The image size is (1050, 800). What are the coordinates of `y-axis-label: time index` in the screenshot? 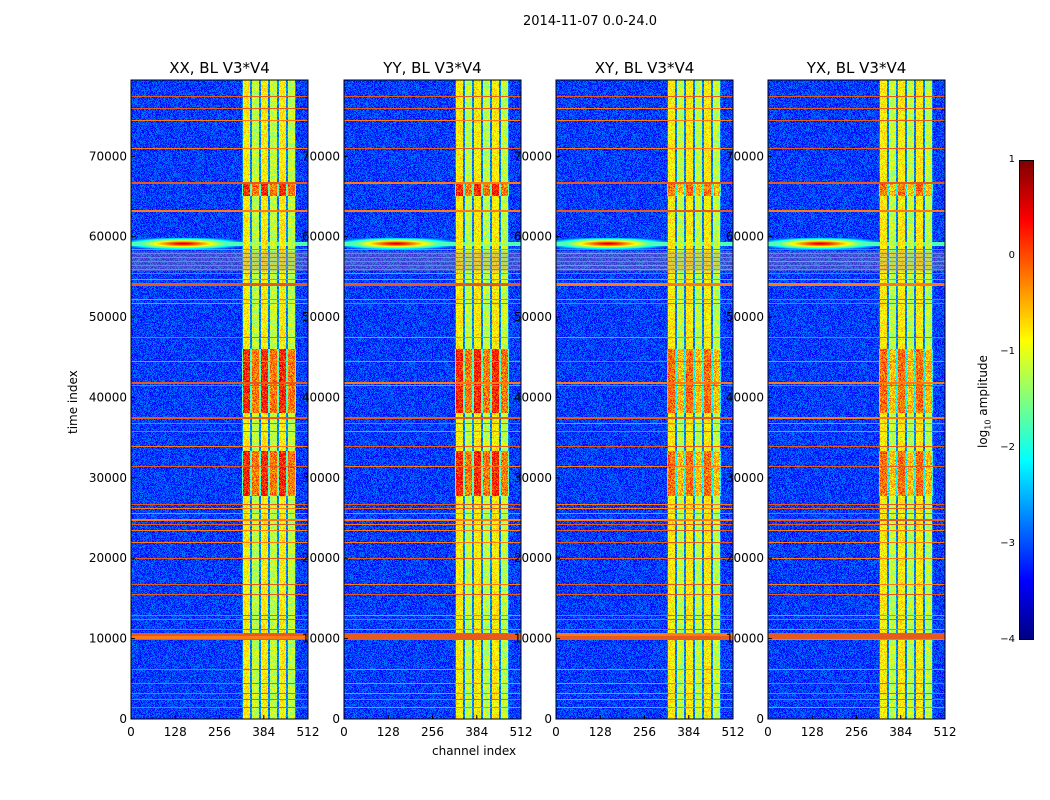 It's located at (73, 402).